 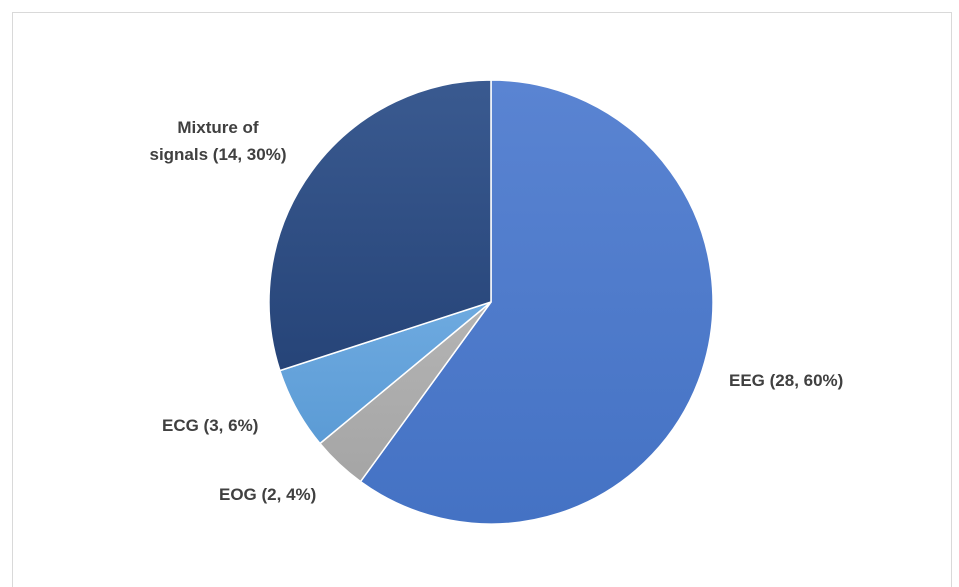 I want to click on slice-label-ecg: ECG (3, 6%), so click(x=210, y=425).